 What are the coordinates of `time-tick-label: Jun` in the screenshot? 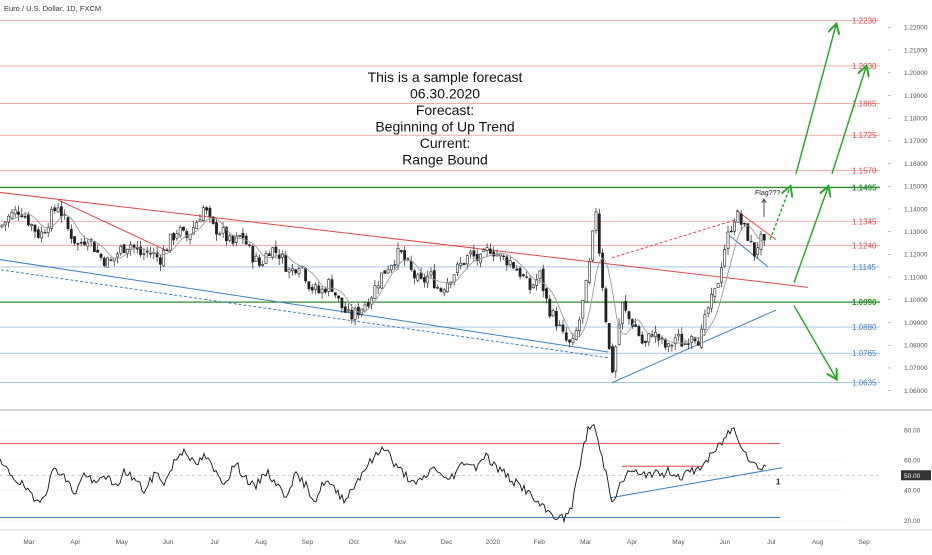 It's located at (168, 542).